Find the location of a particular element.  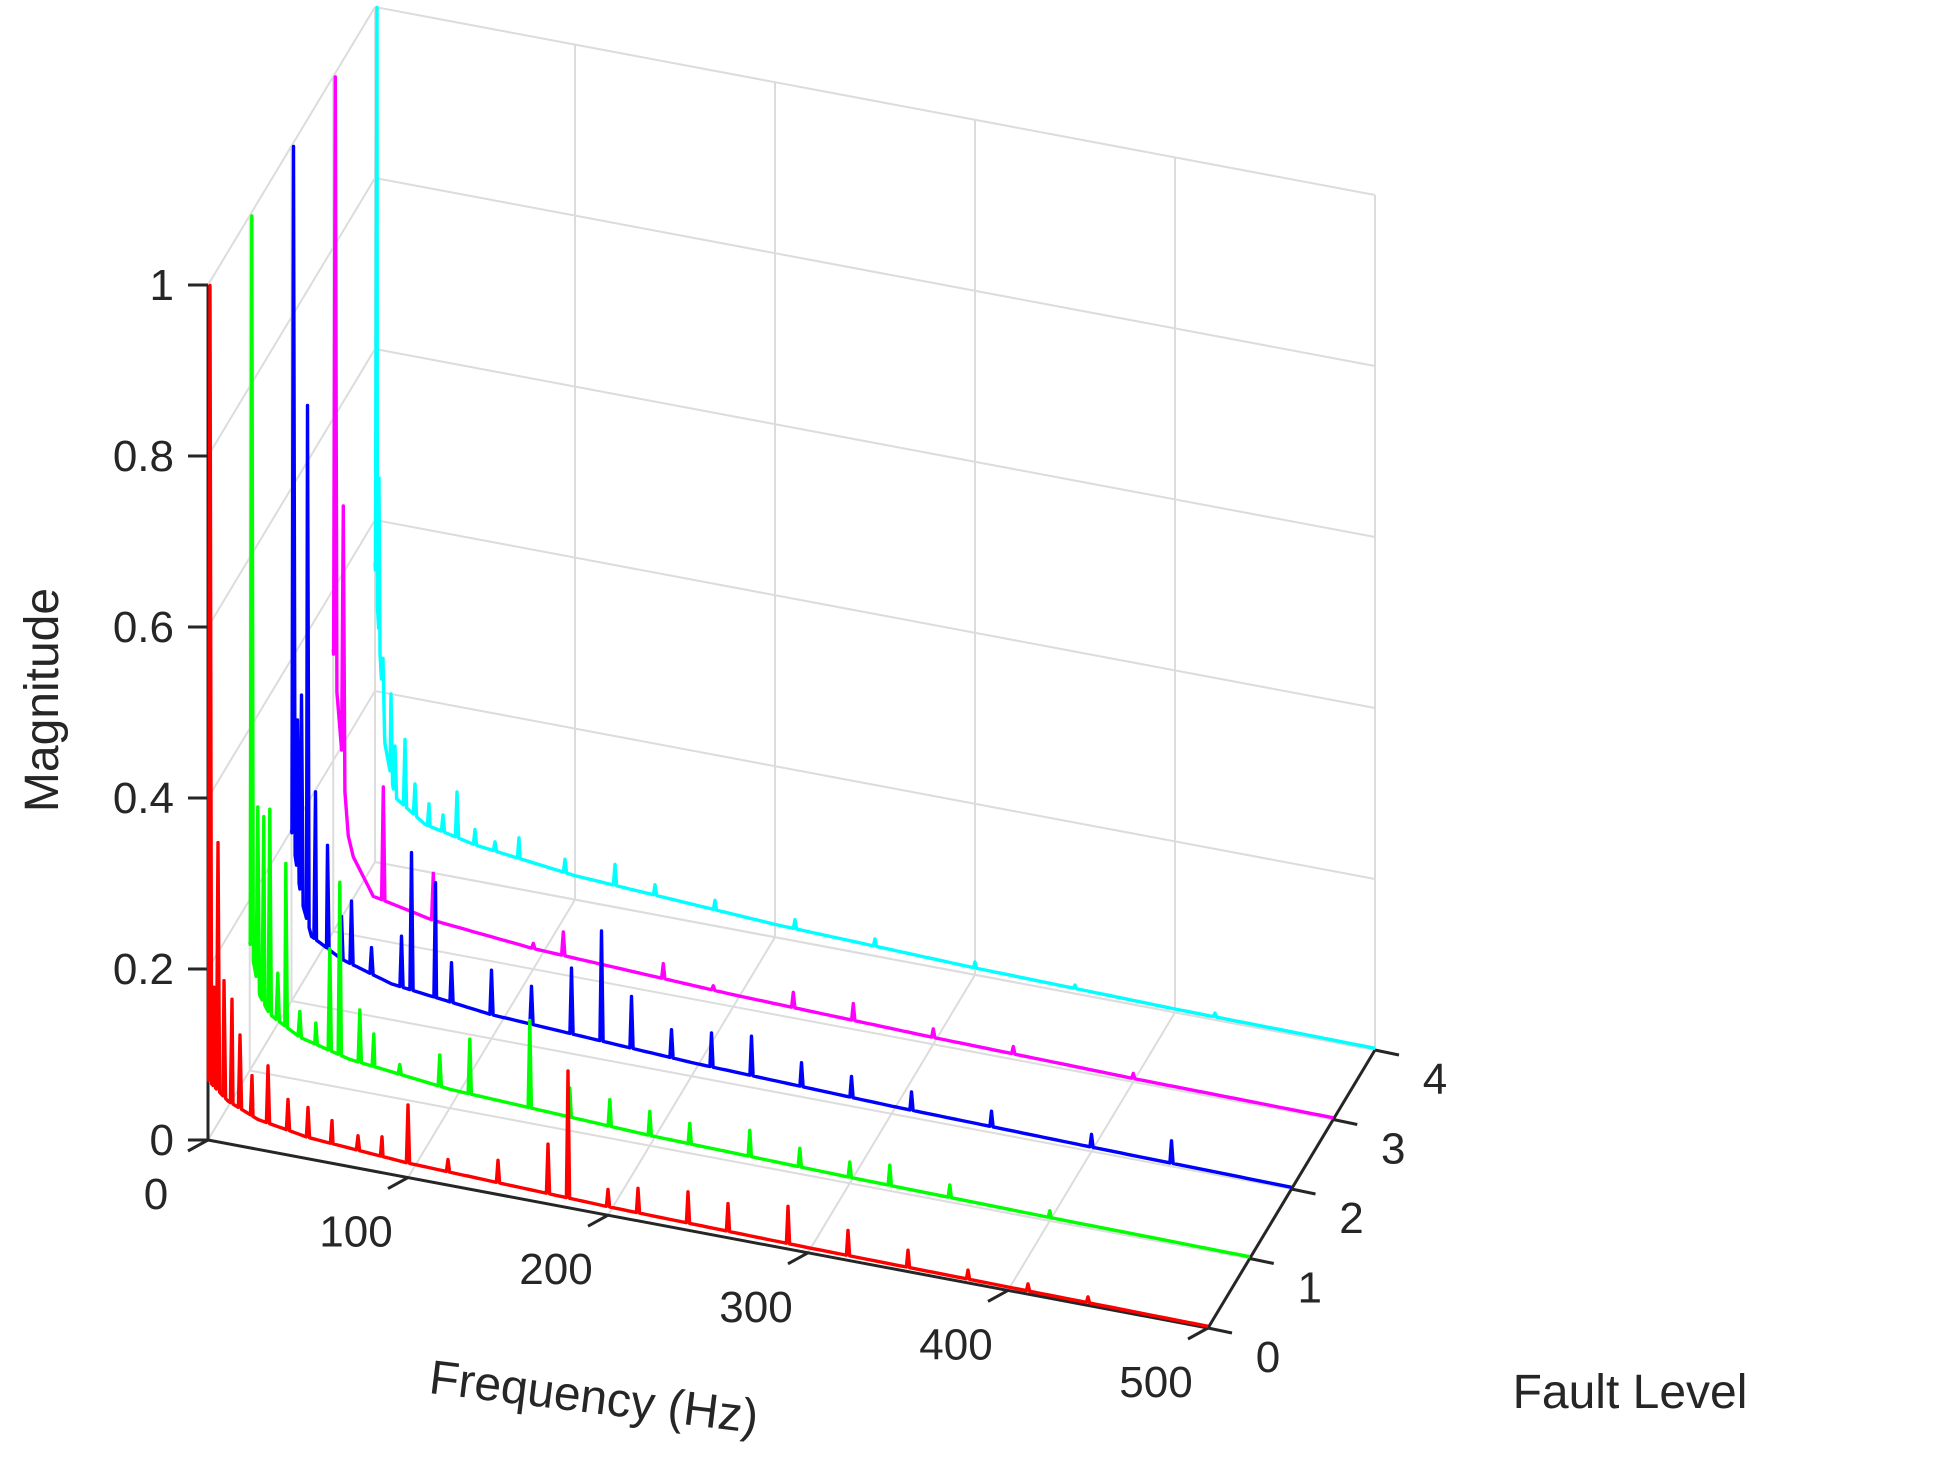

z-tick-label: 0.8 is located at coordinates (143, 456).